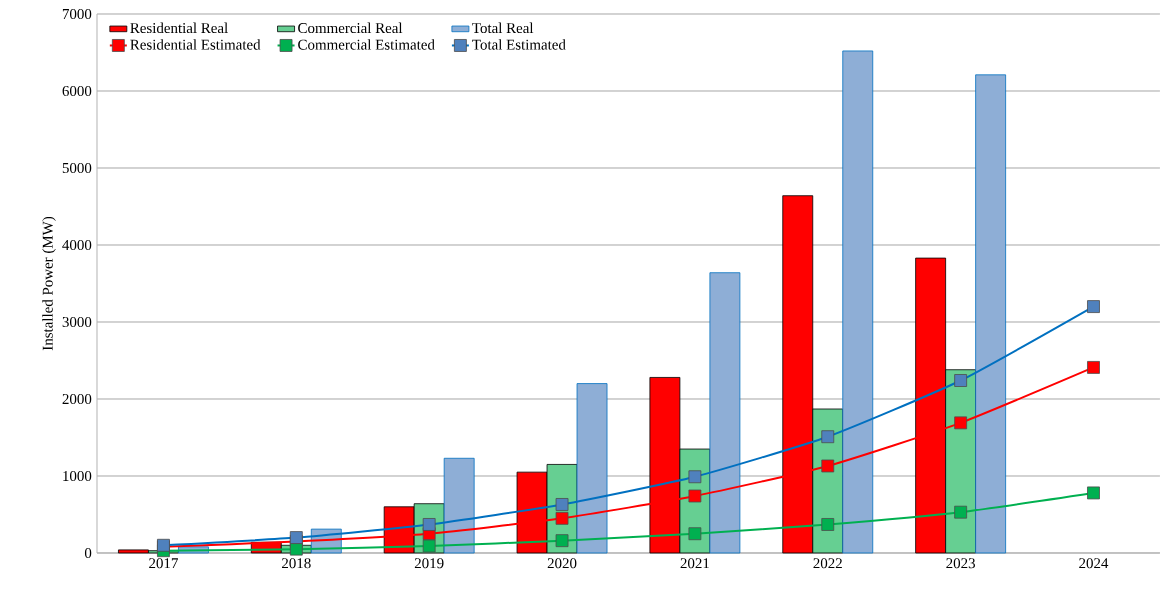  I want to click on y-tick-label: 0, so click(88, 553).